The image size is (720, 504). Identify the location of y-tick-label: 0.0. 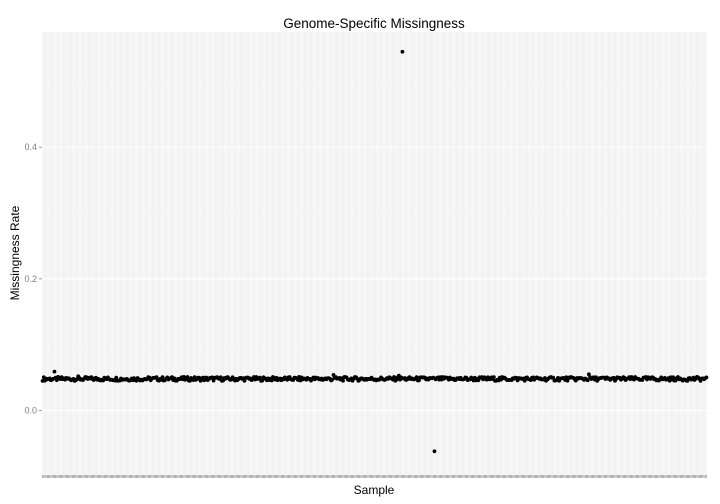
(30, 410).